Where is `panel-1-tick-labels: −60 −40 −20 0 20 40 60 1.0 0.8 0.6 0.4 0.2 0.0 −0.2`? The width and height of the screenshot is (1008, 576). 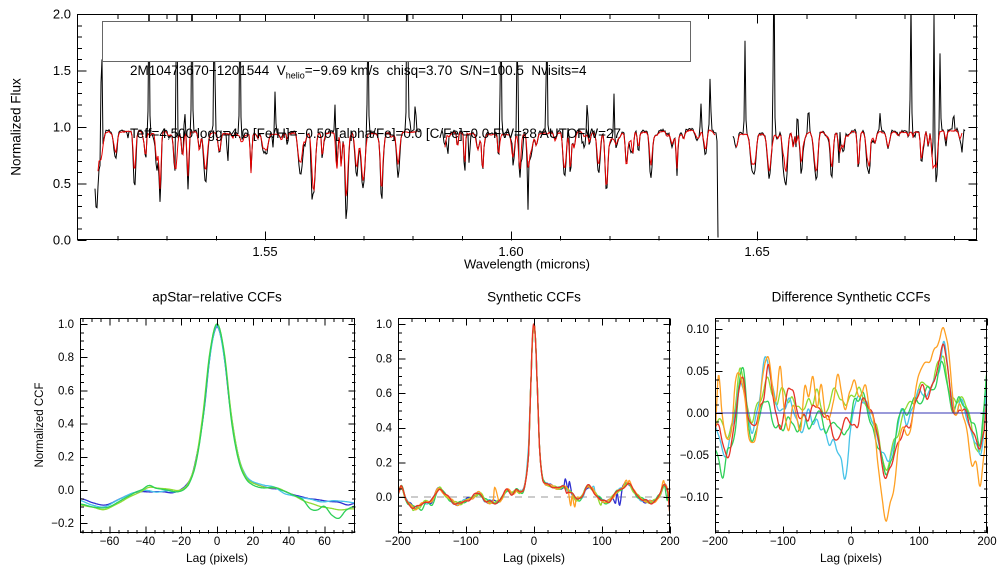 panel-1-tick-labels: −60 −40 −20 0 20 40 60 1.0 0.8 0.6 0.4 0.2 0.0 −0.2 is located at coordinates (191, 433).